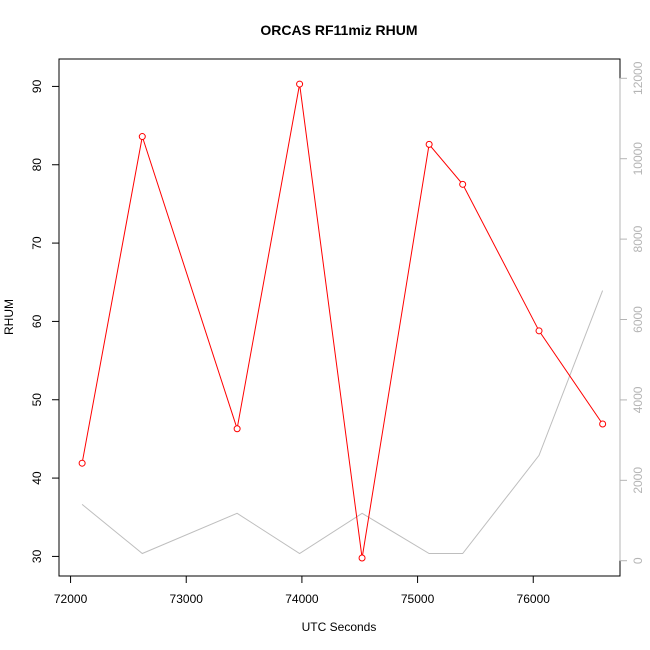 This screenshot has height=650, width=650. What do you see at coordinates (37, 165) in the screenshot?
I see `y-tick-label: 80` at bounding box center [37, 165].